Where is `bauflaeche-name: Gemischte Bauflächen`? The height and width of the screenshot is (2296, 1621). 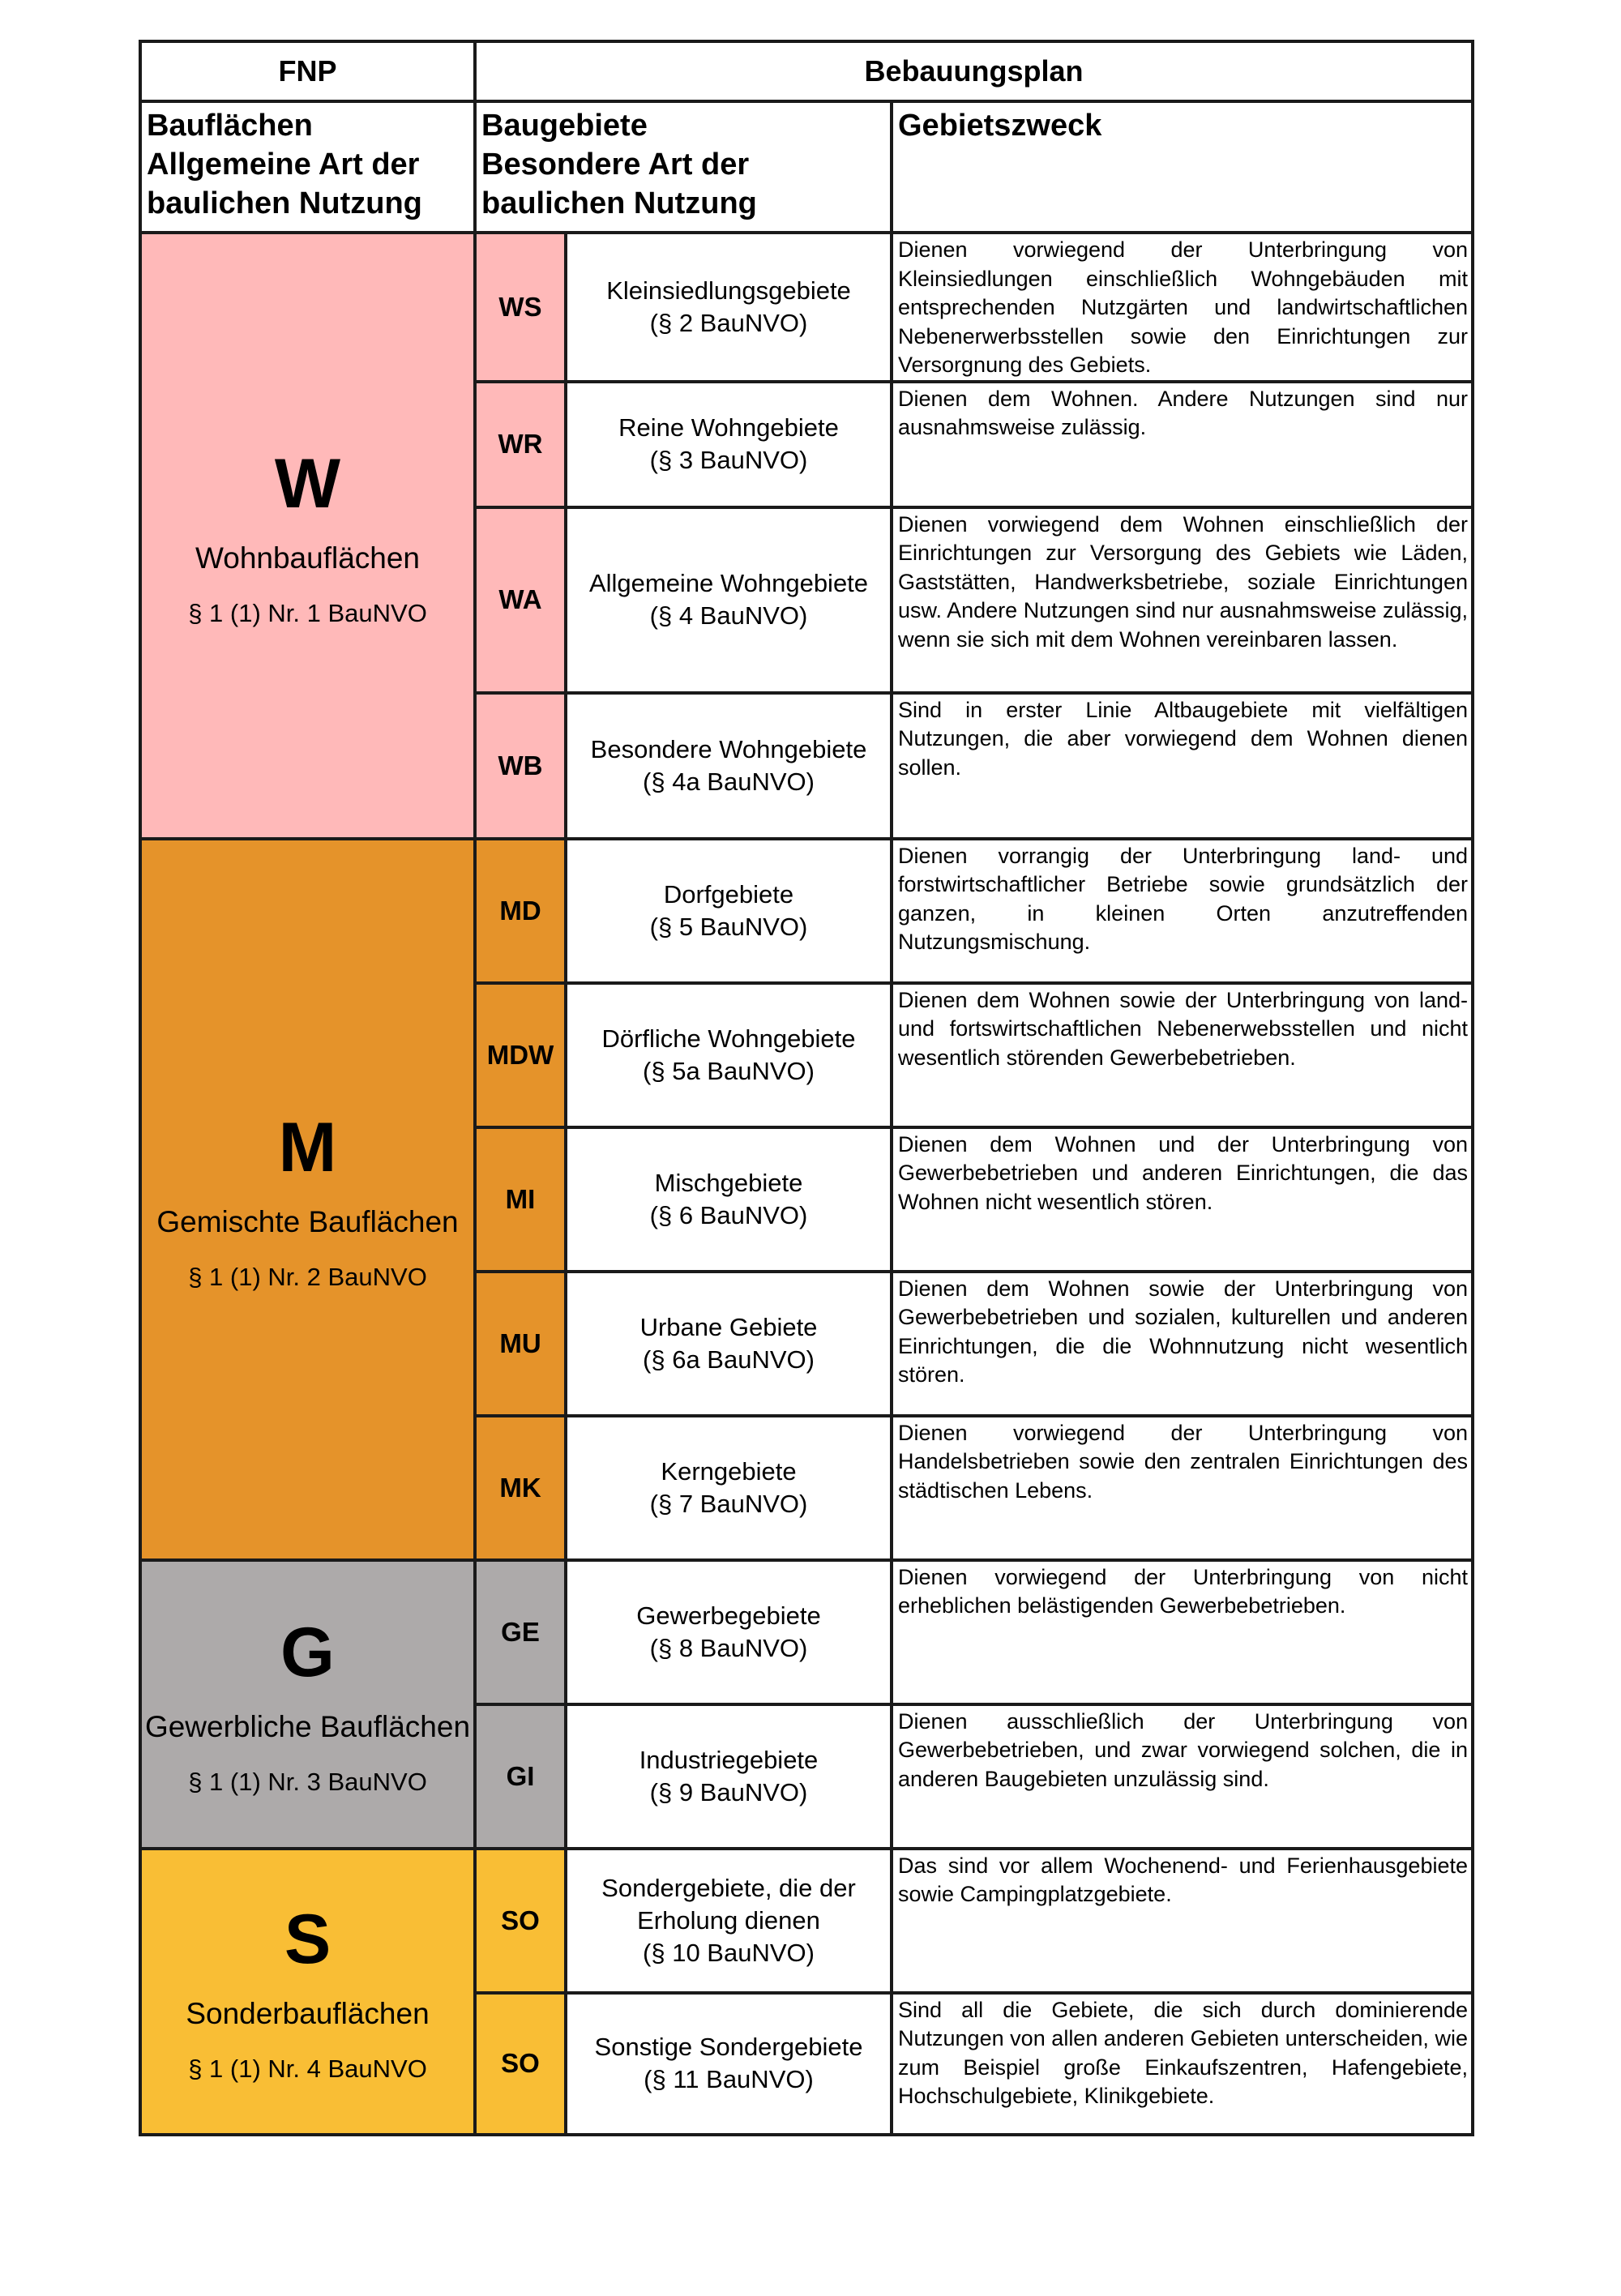
bauflaeche-name: Gemischte Bauflächen is located at coordinates (307, 1221).